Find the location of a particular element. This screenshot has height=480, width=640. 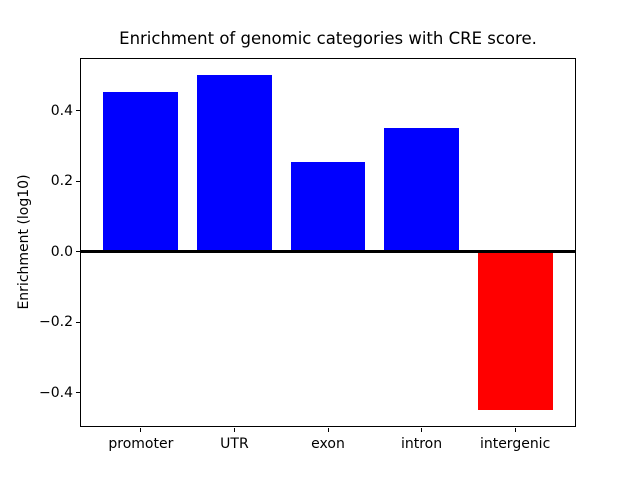

bar-exon is located at coordinates (328, 206).